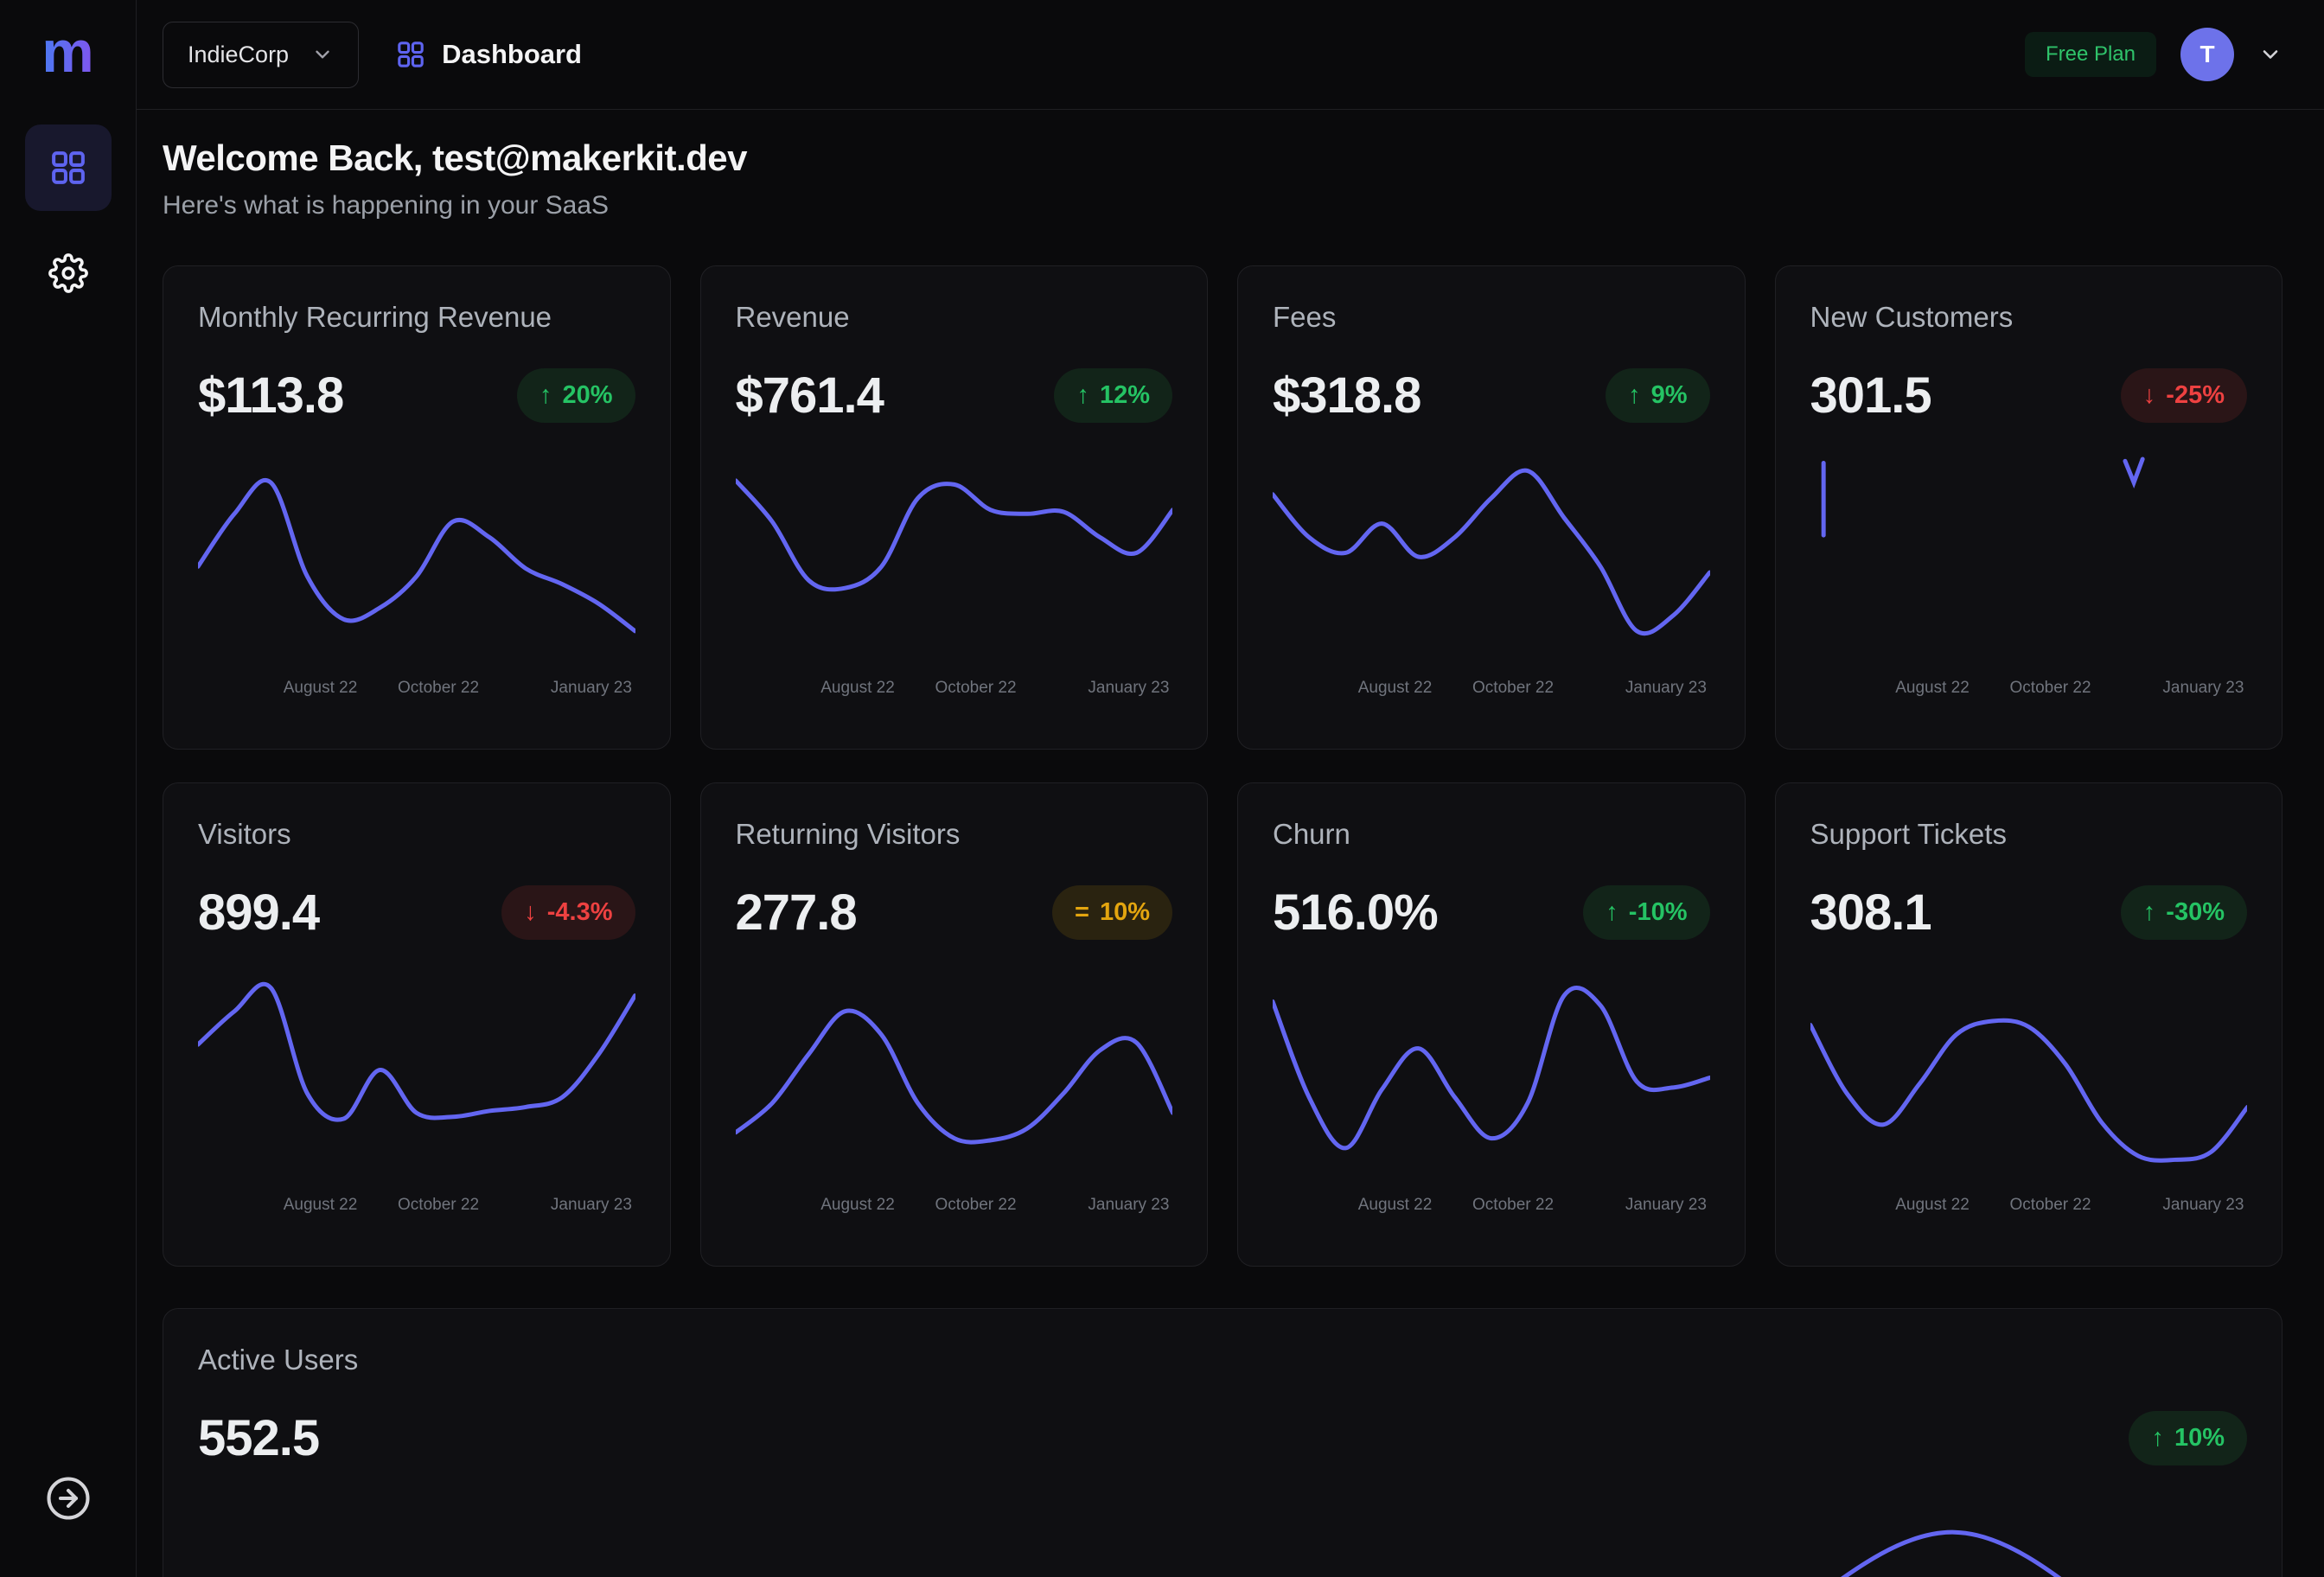 The image size is (2324, 1577). What do you see at coordinates (271, 395) in the screenshot?
I see `card-value: $113.8` at bounding box center [271, 395].